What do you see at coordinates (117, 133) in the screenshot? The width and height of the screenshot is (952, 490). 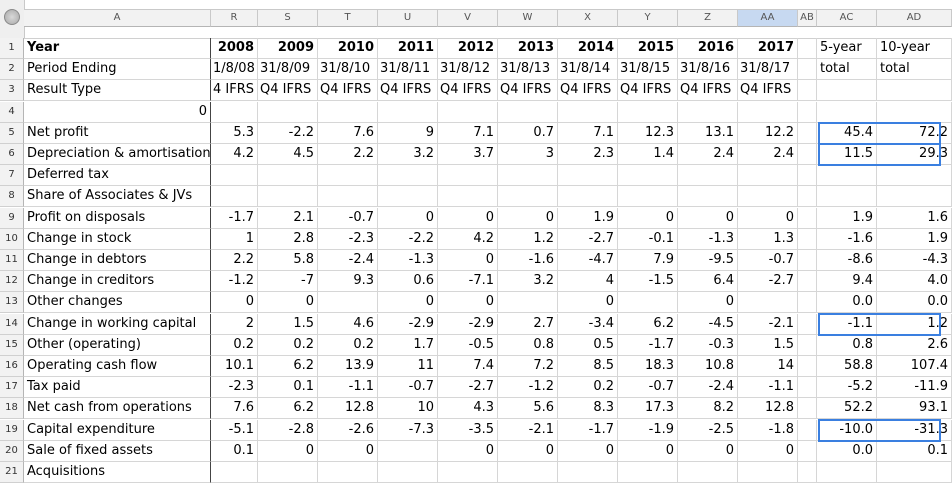 I see `cell-label: Net profit` at bounding box center [117, 133].